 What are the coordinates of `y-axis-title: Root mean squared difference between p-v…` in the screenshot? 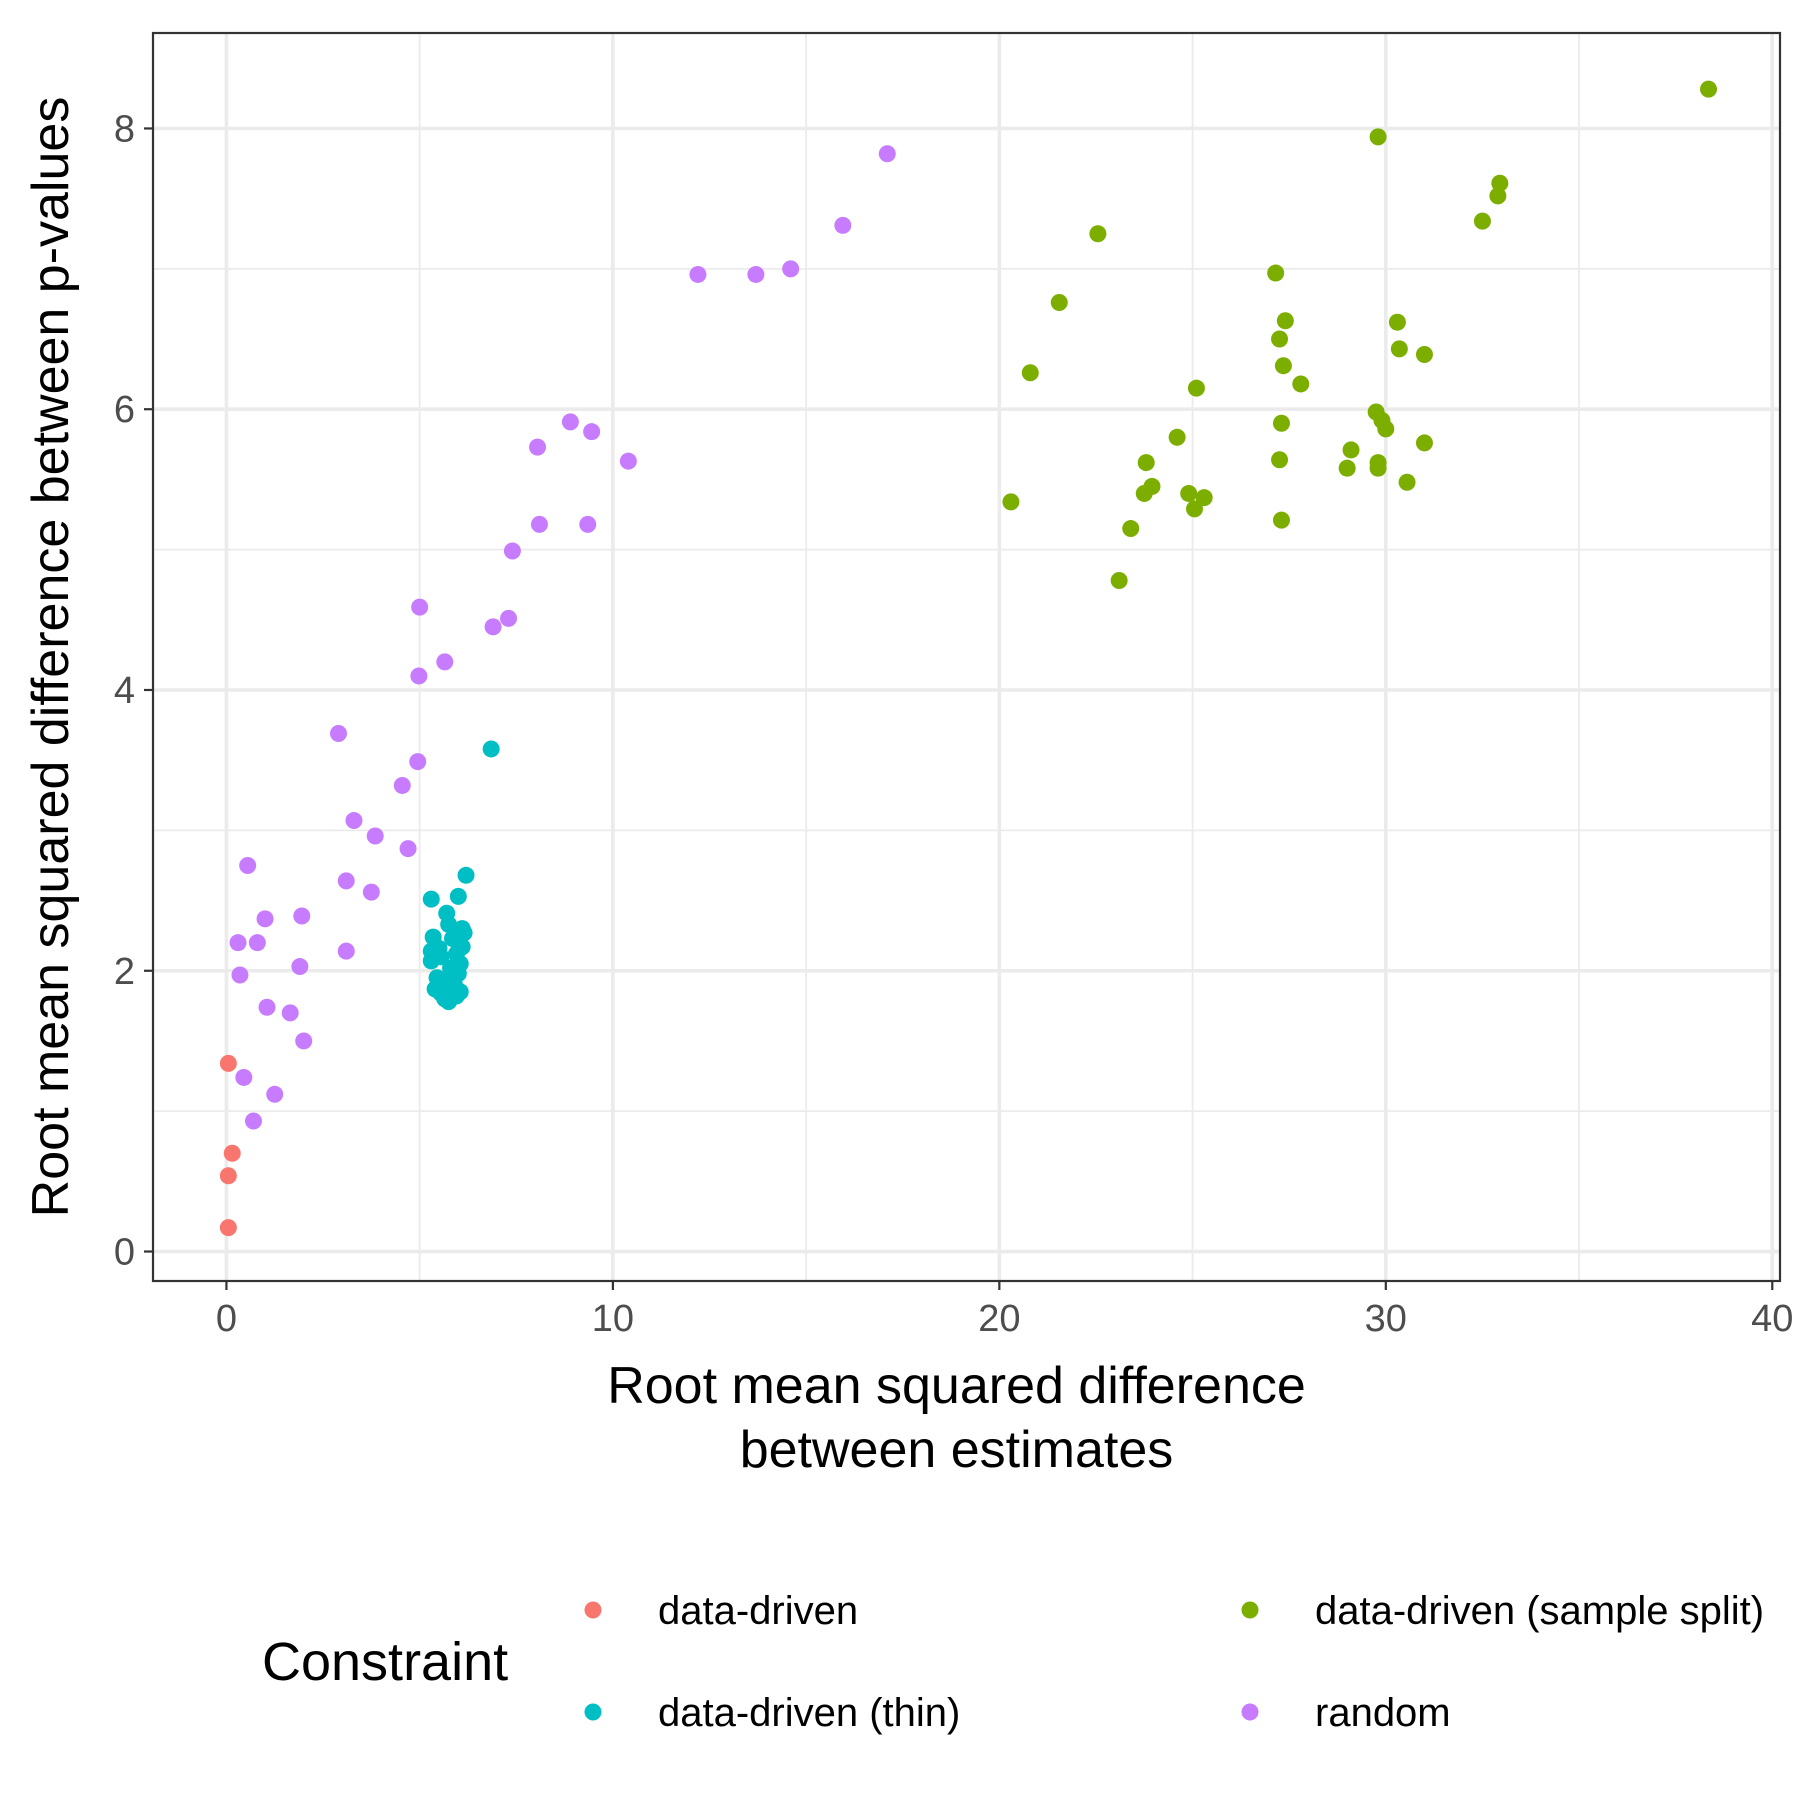 It's located at (51, 657).